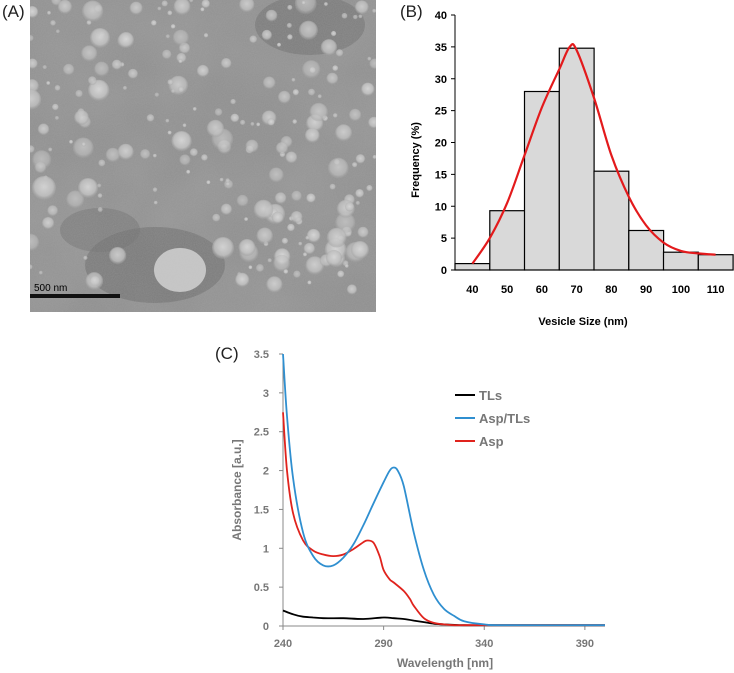  Describe the element at coordinates (646, 290) in the screenshot. I see `histogram-x-tick-label: 90` at that location.